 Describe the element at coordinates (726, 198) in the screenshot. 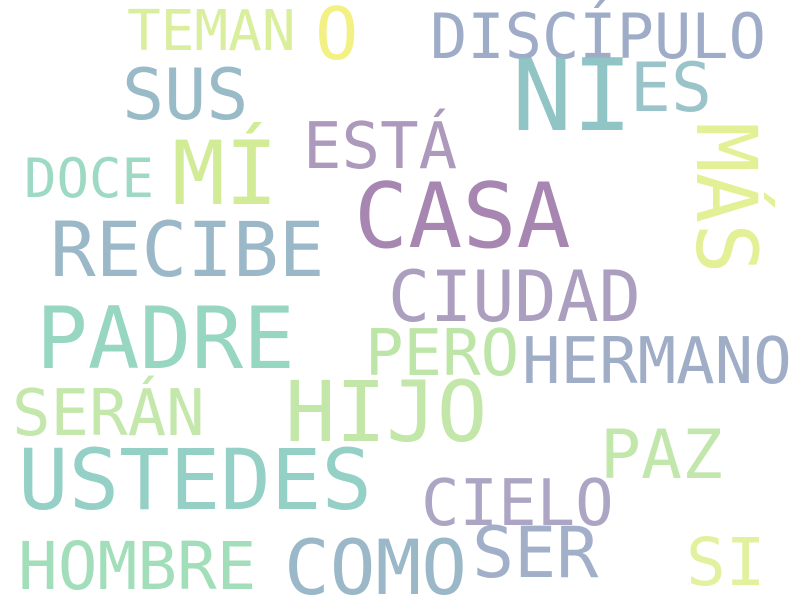

I see `word-mas: MÁS` at that location.